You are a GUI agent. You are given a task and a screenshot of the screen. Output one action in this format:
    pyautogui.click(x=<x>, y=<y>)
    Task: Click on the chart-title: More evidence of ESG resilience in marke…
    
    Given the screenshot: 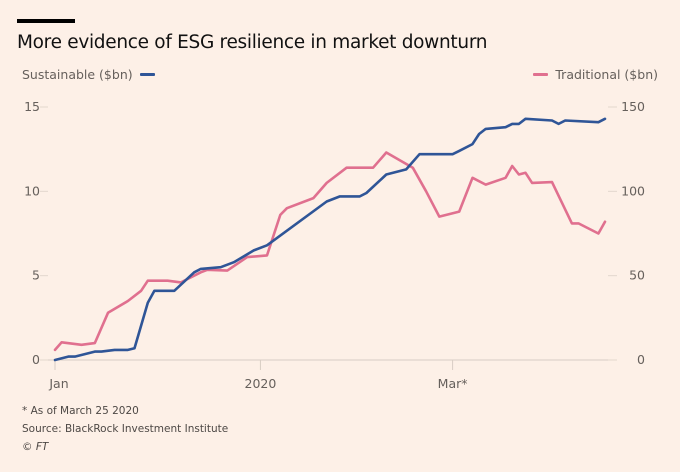 What is the action you would take?
    pyautogui.click(x=252, y=42)
    